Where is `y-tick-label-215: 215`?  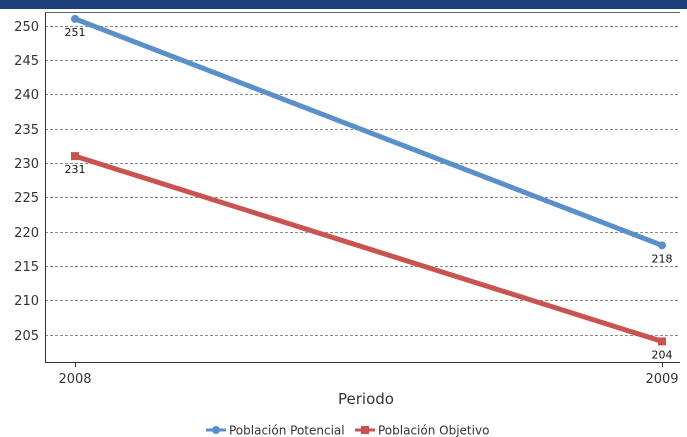 y-tick-label-215: 215 is located at coordinates (26, 267).